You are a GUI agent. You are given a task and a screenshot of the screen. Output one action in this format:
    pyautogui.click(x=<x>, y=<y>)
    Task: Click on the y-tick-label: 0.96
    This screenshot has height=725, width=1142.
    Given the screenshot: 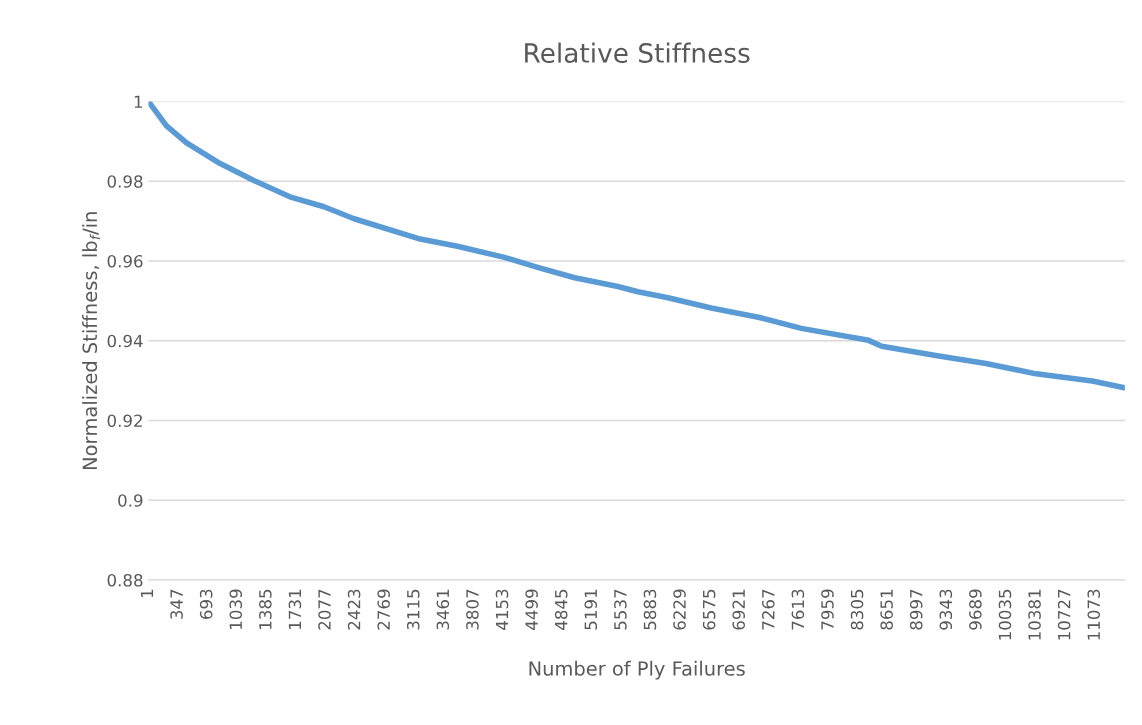 What is the action you would take?
    pyautogui.click(x=125, y=261)
    